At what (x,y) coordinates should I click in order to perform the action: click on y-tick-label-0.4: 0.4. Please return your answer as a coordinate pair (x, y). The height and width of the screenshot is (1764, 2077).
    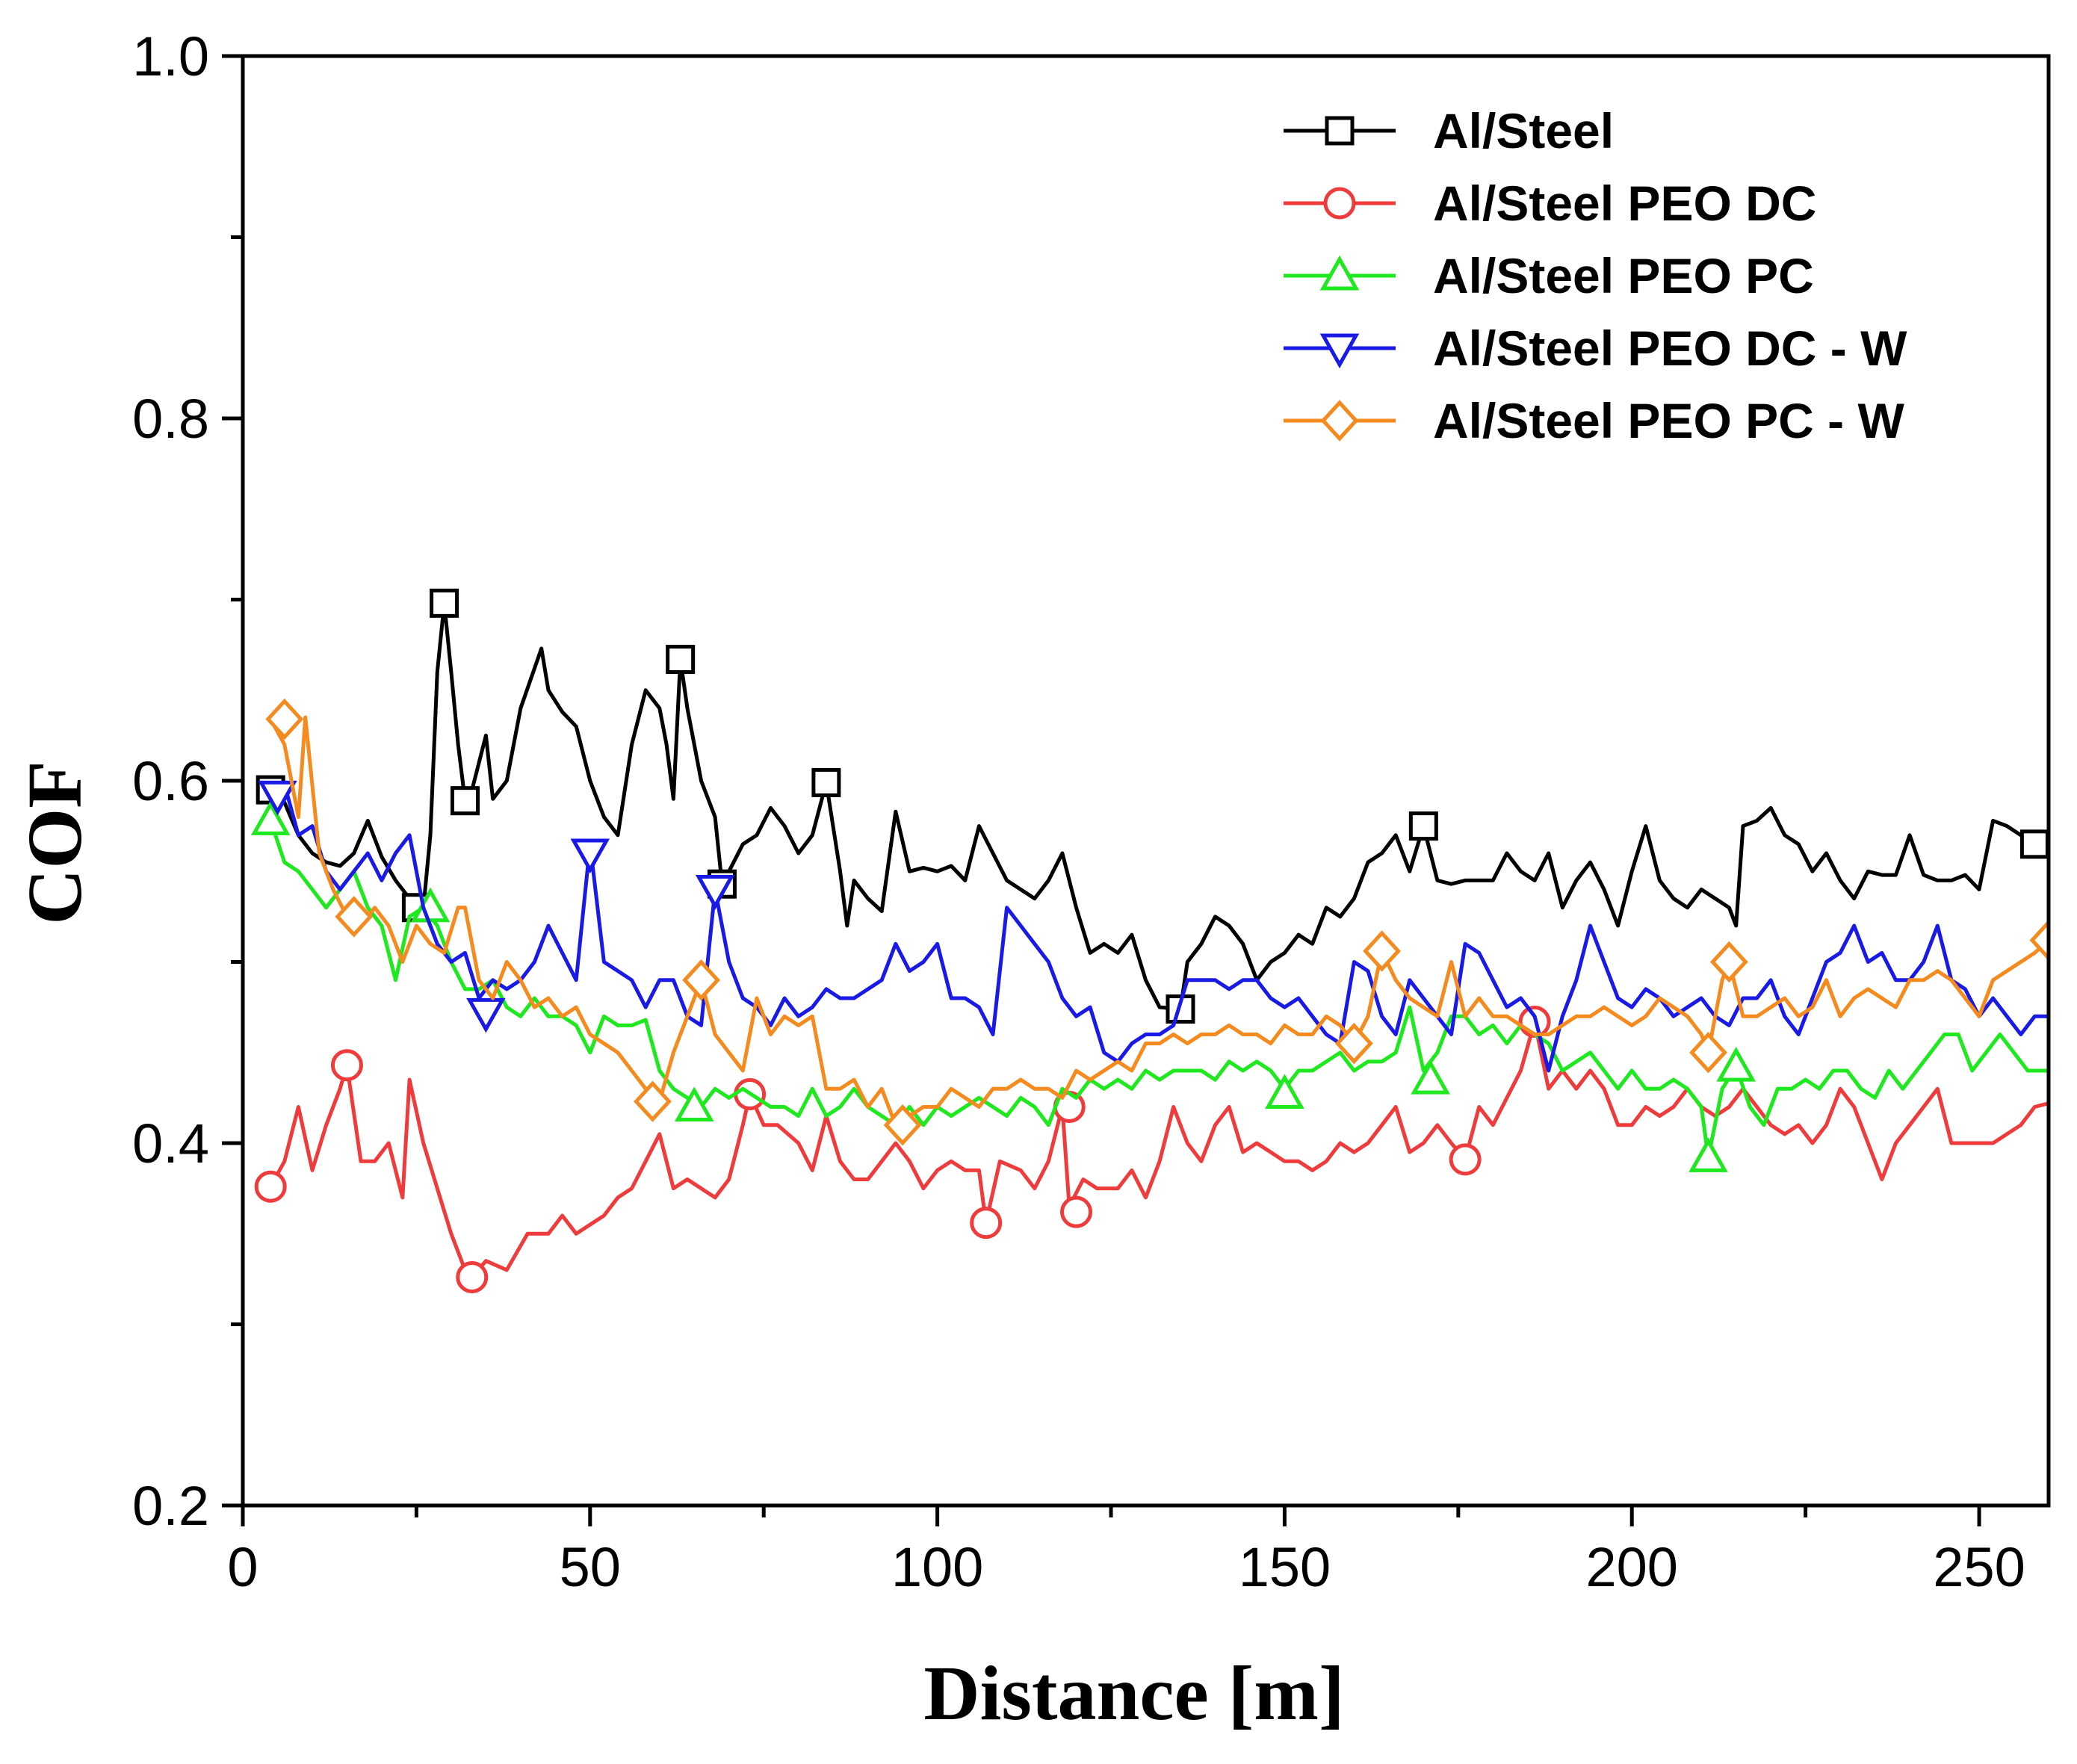
    Looking at the image, I should click on (170, 1143).